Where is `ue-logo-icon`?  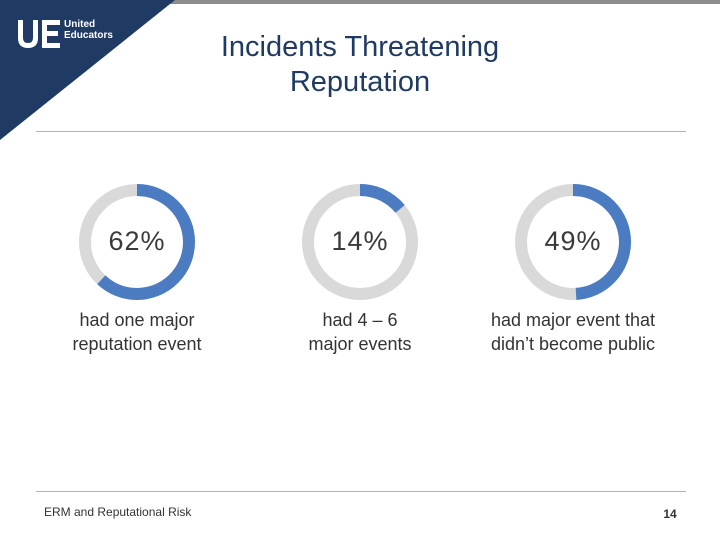 ue-logo-icon is located at coordinates (39, 34).